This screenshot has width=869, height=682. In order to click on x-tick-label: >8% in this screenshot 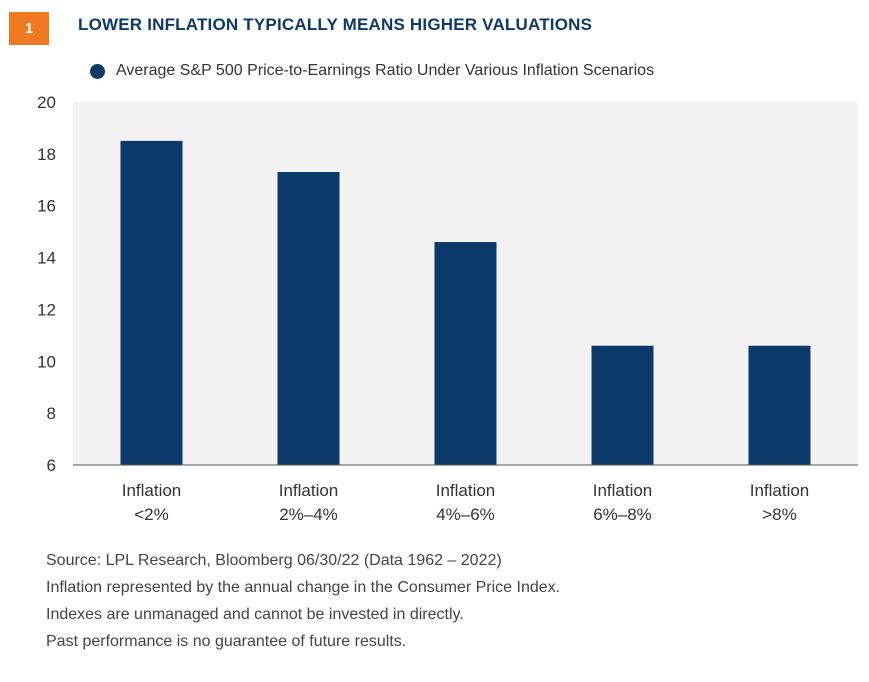, I will do `click(779, 514)`.